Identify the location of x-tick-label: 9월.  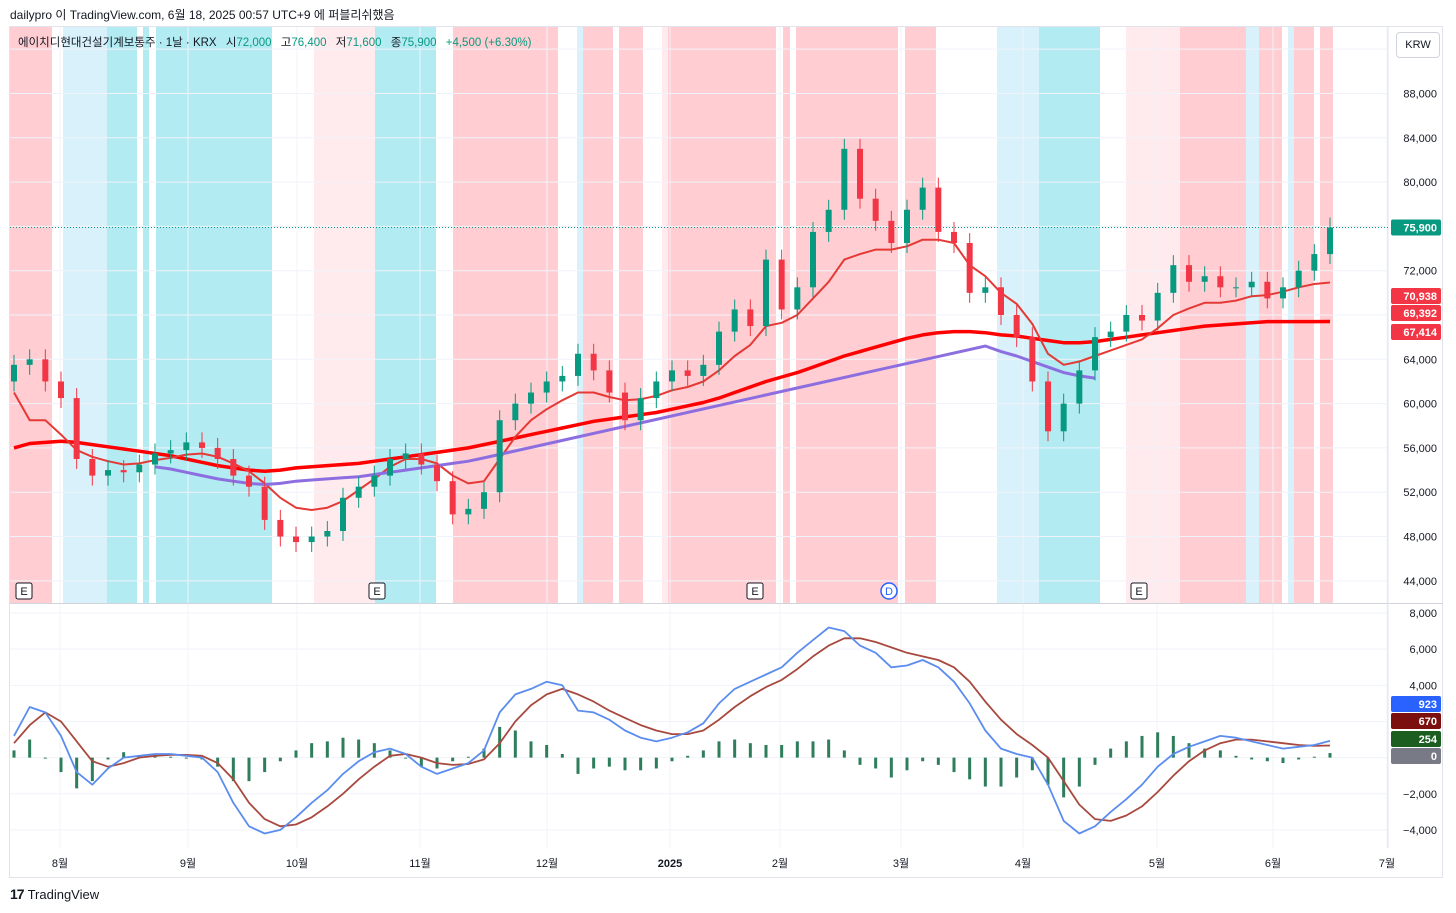
(188, 863).